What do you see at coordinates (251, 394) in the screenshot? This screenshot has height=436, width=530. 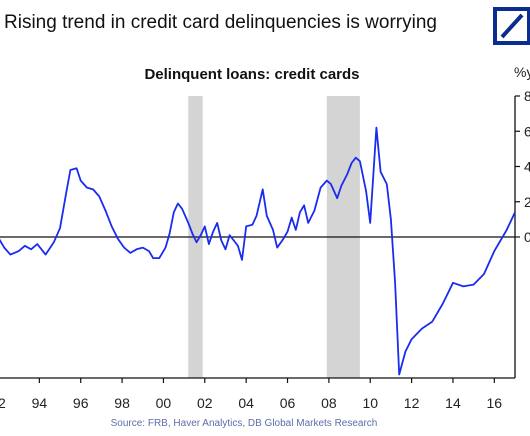 I see `x-axis-ticks: 92 94 96 98 00 02 04 06 08 10 12 14 16` at bounding box center [251, 394].